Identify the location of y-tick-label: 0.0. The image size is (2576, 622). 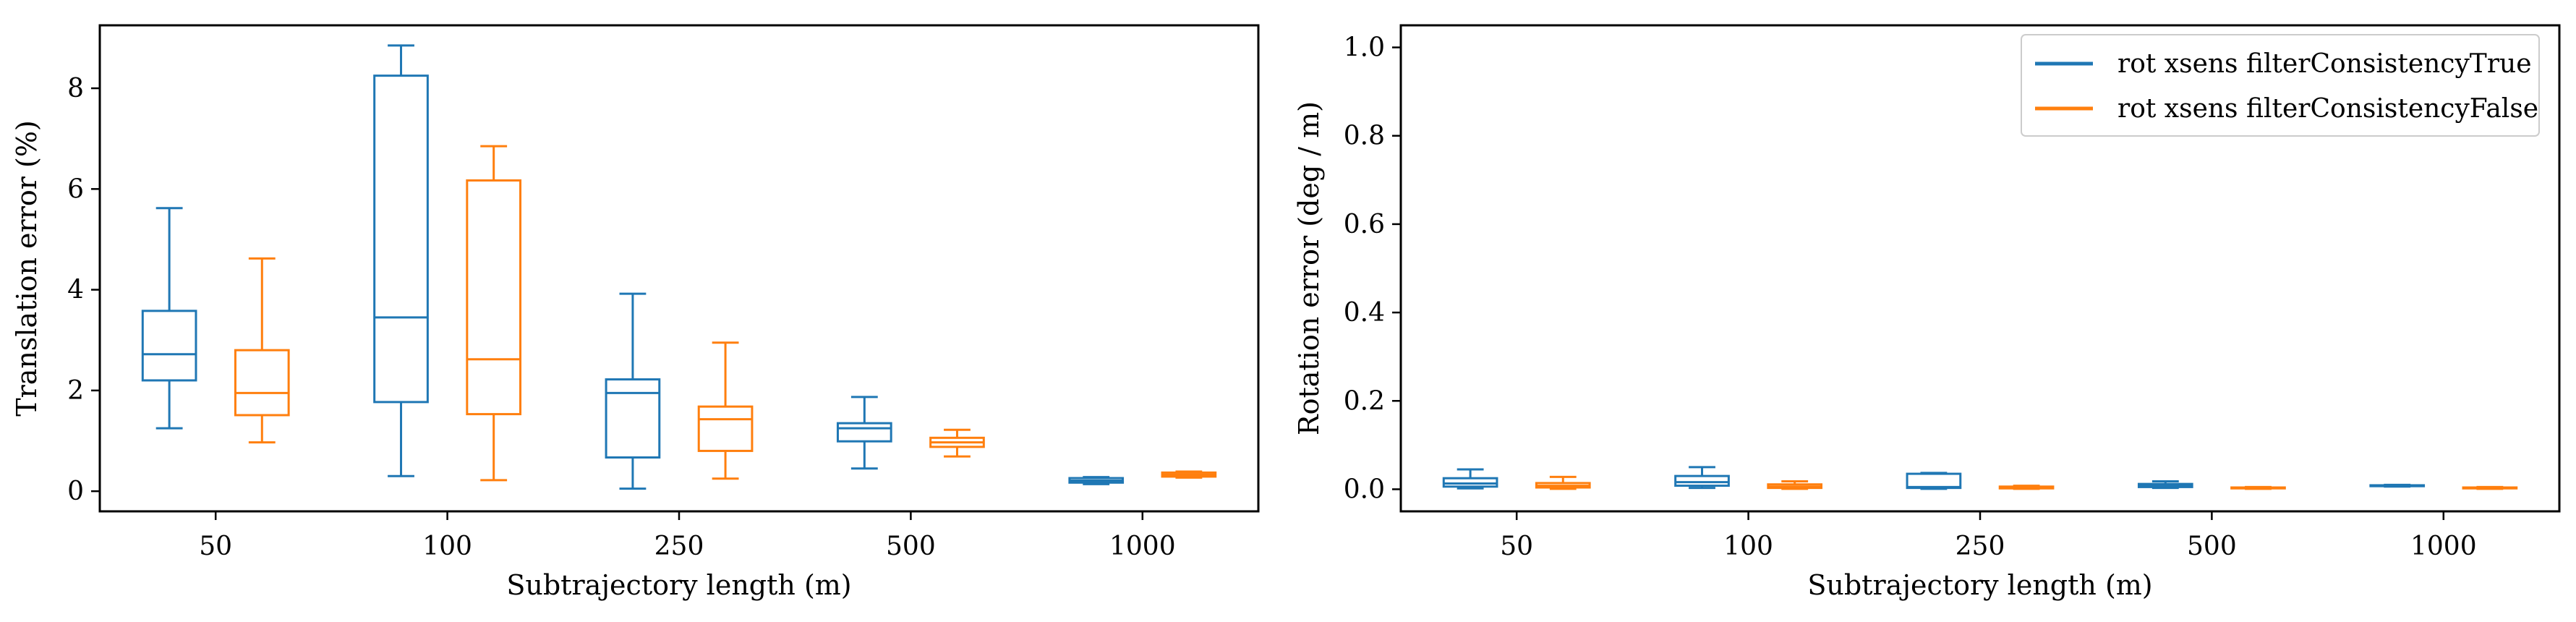
(1364, 489).